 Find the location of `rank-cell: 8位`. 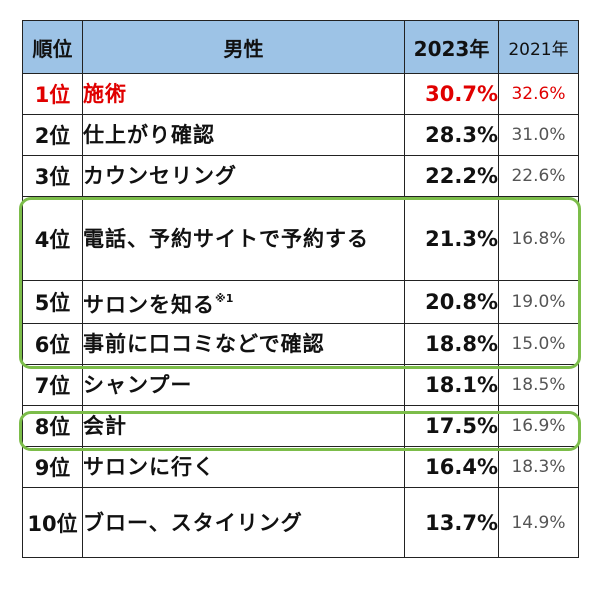

rank-cell: 8位 is located at coordinates (52, 426).